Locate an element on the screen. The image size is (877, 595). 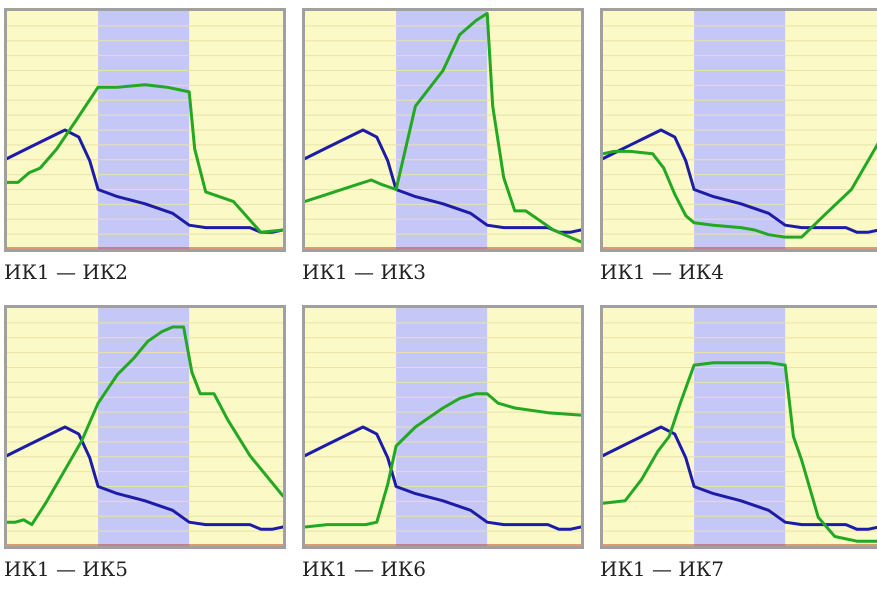
chart-caption: ИК1 — ИК4 is located at coordinates (662, 272).